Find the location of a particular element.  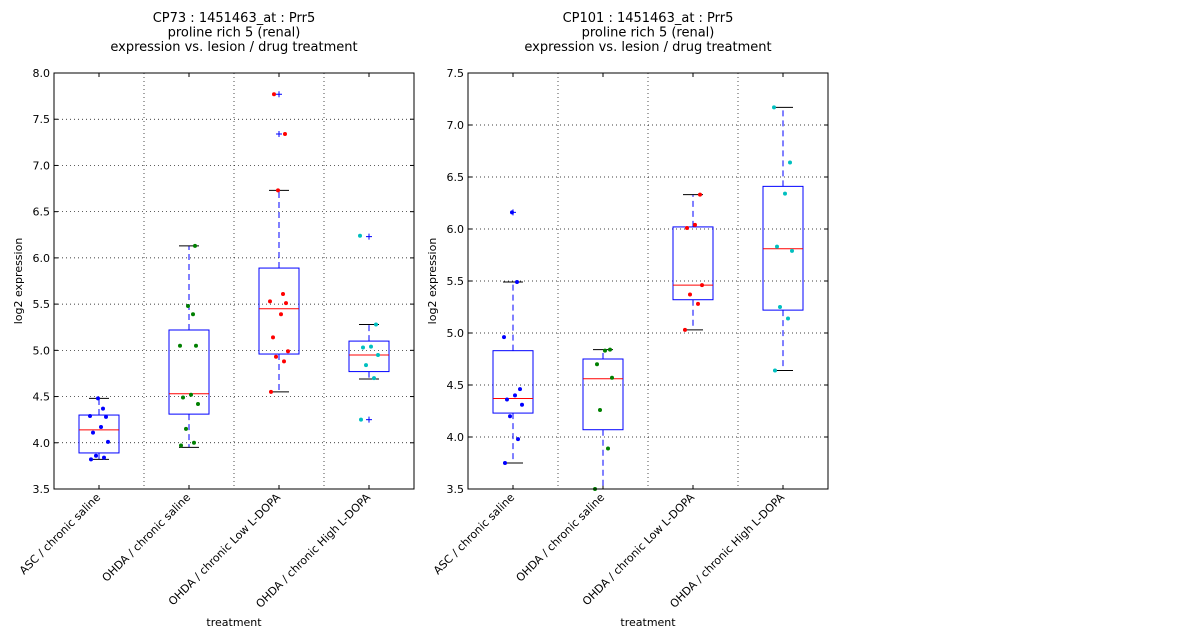

chart-title-line: CP101 : 1451463_at : Prr5 is located at coordinates (648, 18).